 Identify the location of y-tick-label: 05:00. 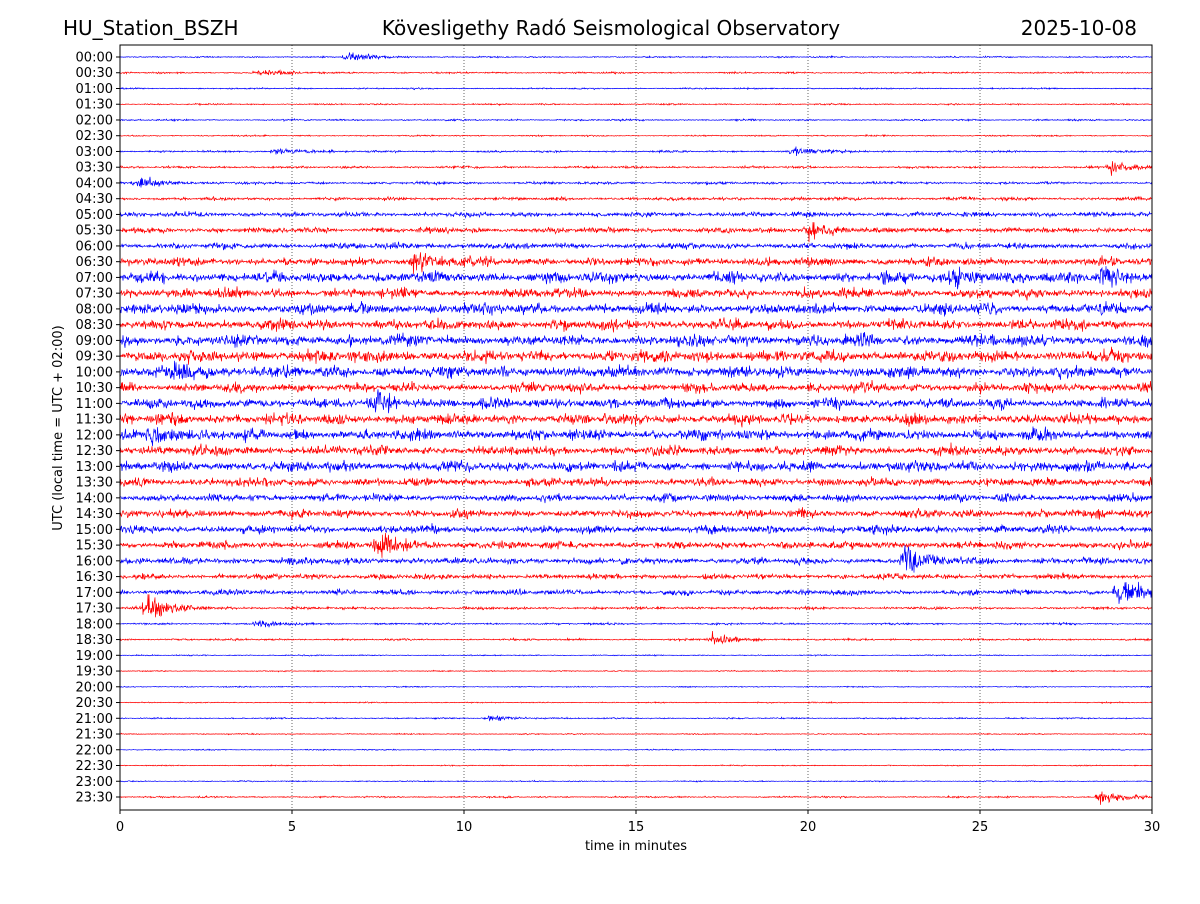
(94, 215).